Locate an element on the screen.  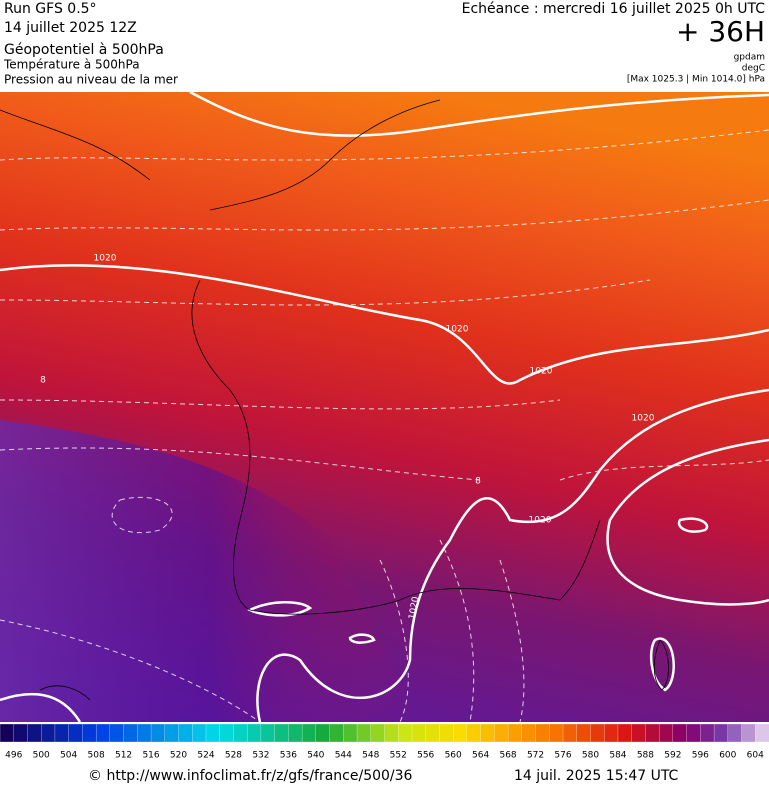
generated: 14 juil. 2025 15:47 UTC is located at coordinates (596, 776).